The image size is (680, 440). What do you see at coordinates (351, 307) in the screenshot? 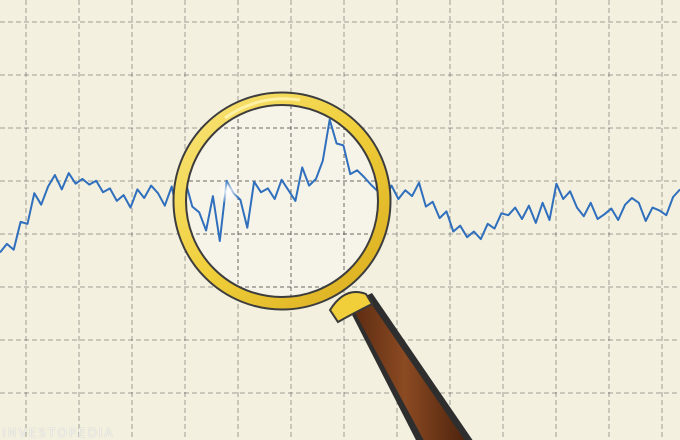
I see `handle-collar` at bounding box center [351, 307].